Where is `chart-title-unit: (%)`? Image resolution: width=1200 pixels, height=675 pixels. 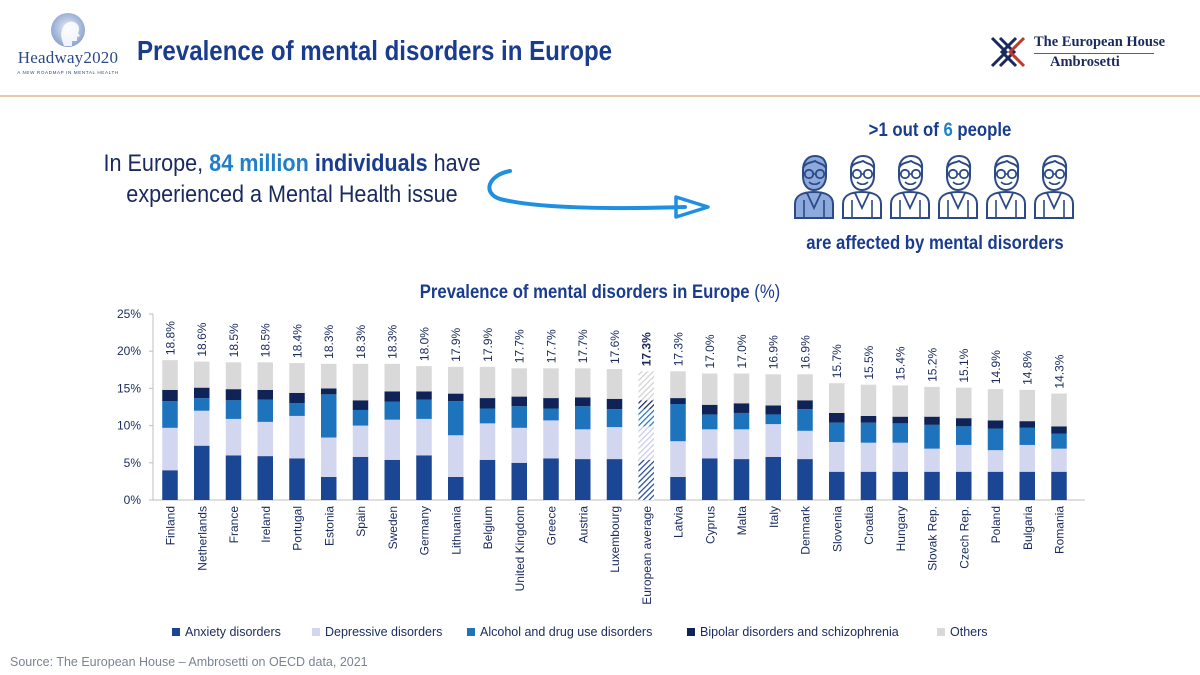 chart-title-unit: (%) is located at coordinates (767, 292).